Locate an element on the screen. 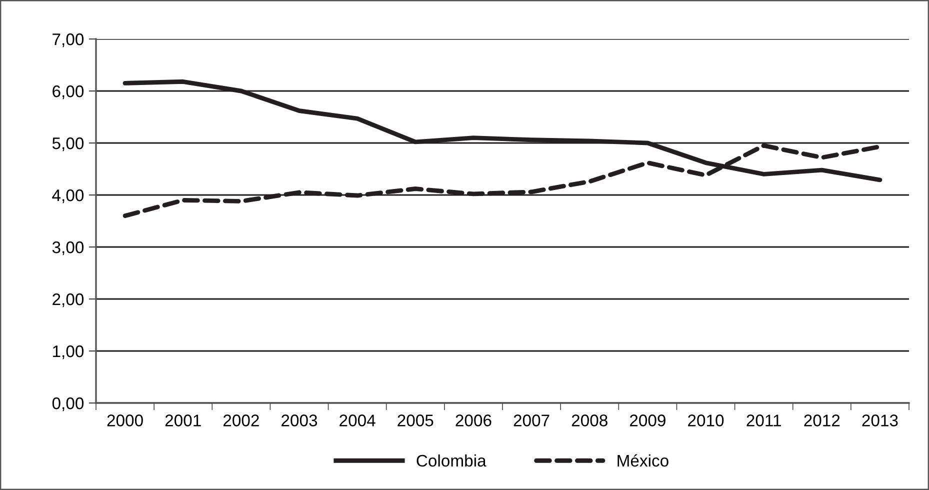 The width and height of the screenshot is (929, 490). x-tick-label: 2007 is located at coordinates (532, 420).